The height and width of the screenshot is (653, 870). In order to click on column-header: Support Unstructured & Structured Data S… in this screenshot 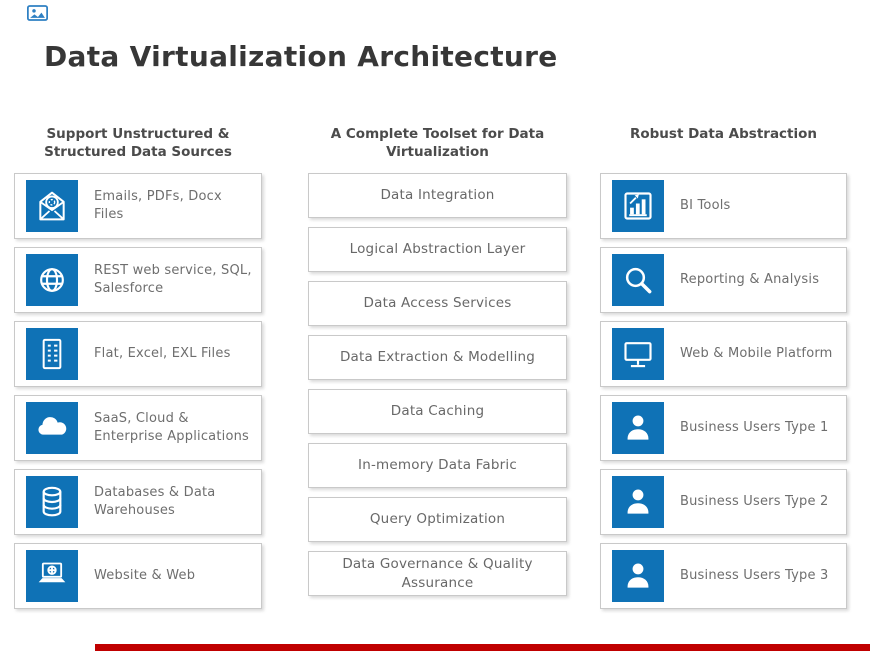, I will do `click(138, 143)`.